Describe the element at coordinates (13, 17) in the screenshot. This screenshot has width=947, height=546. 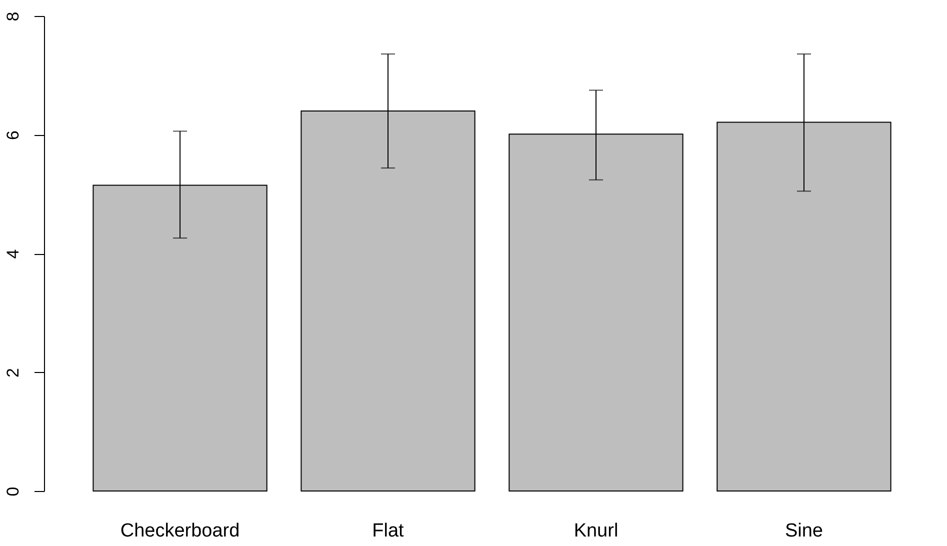
I see `y-tick-label: 8` at that location.